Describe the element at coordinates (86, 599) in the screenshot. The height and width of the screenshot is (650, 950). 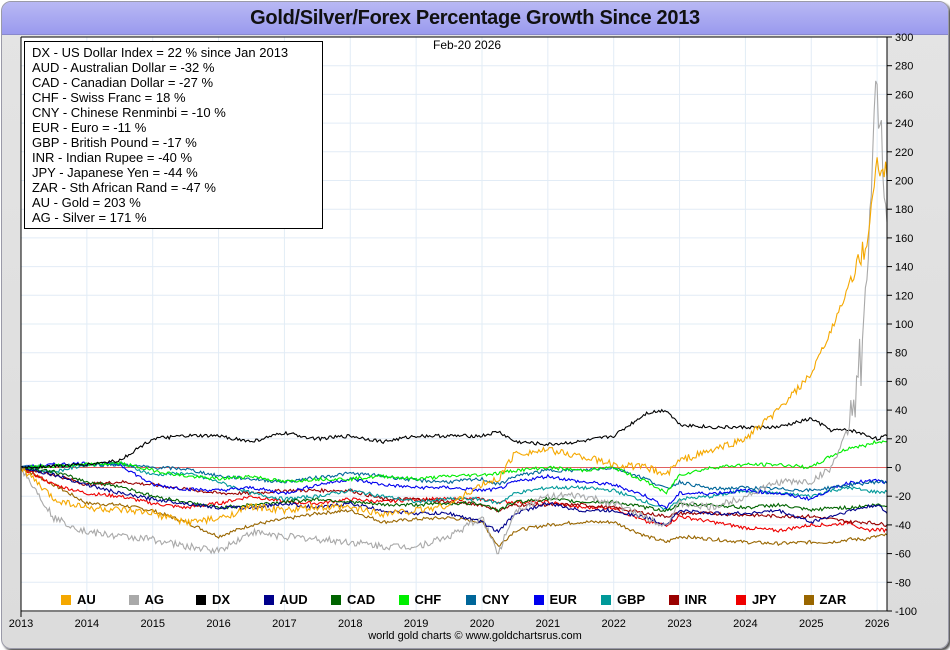
I see `legend-label: AU` at that location.